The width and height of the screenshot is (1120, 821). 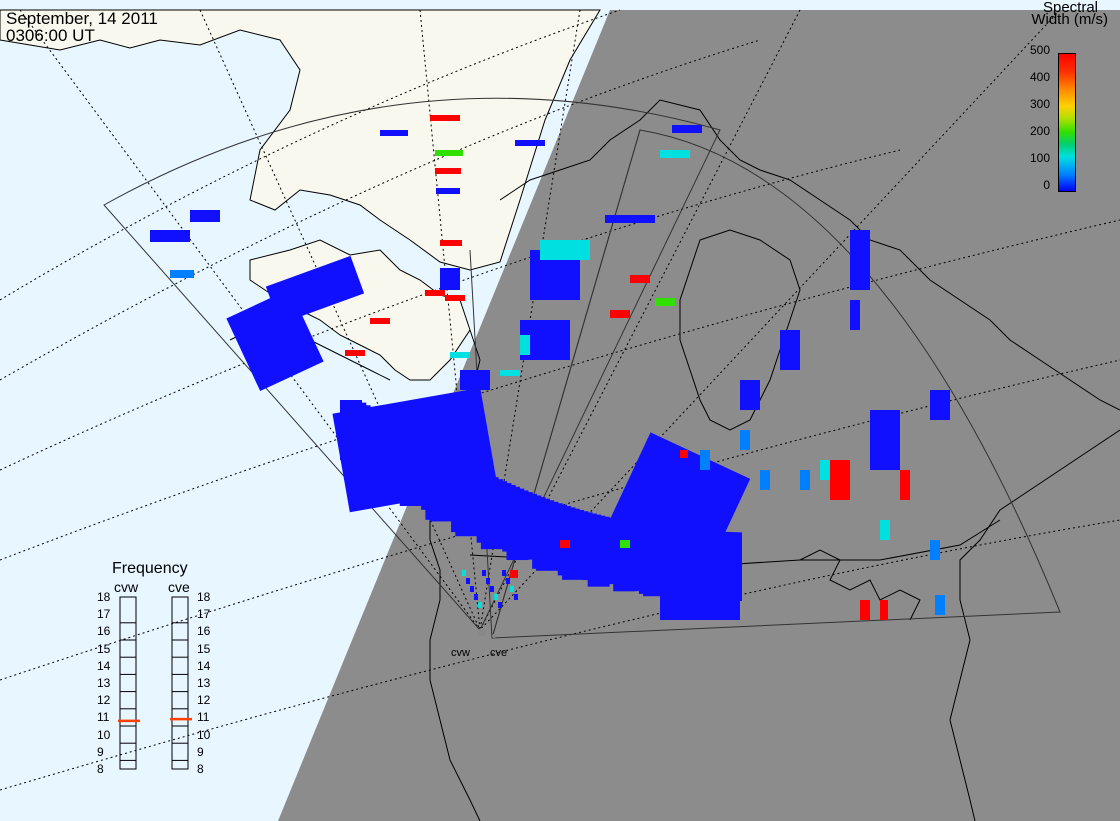 I want to click on colorbar-tick: 400, so click(x=1039, y=77).